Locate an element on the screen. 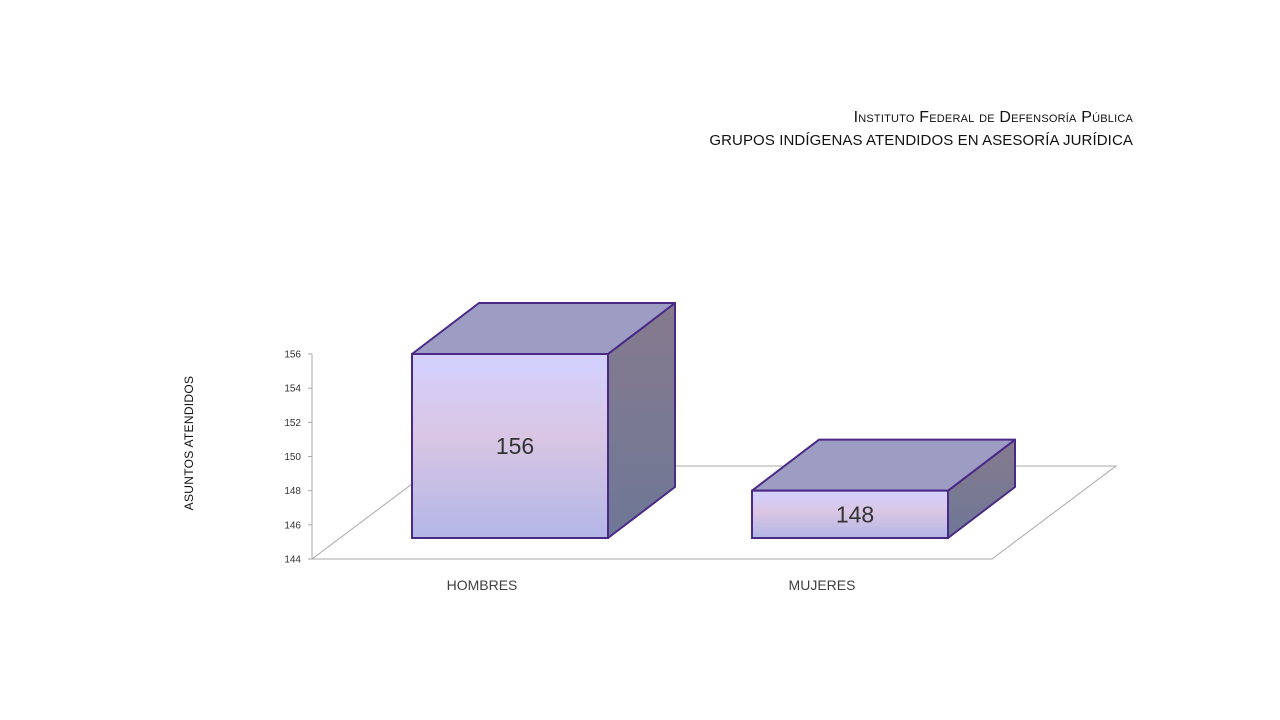  y-tick-label: 148 is located at coordinates (292, 491).